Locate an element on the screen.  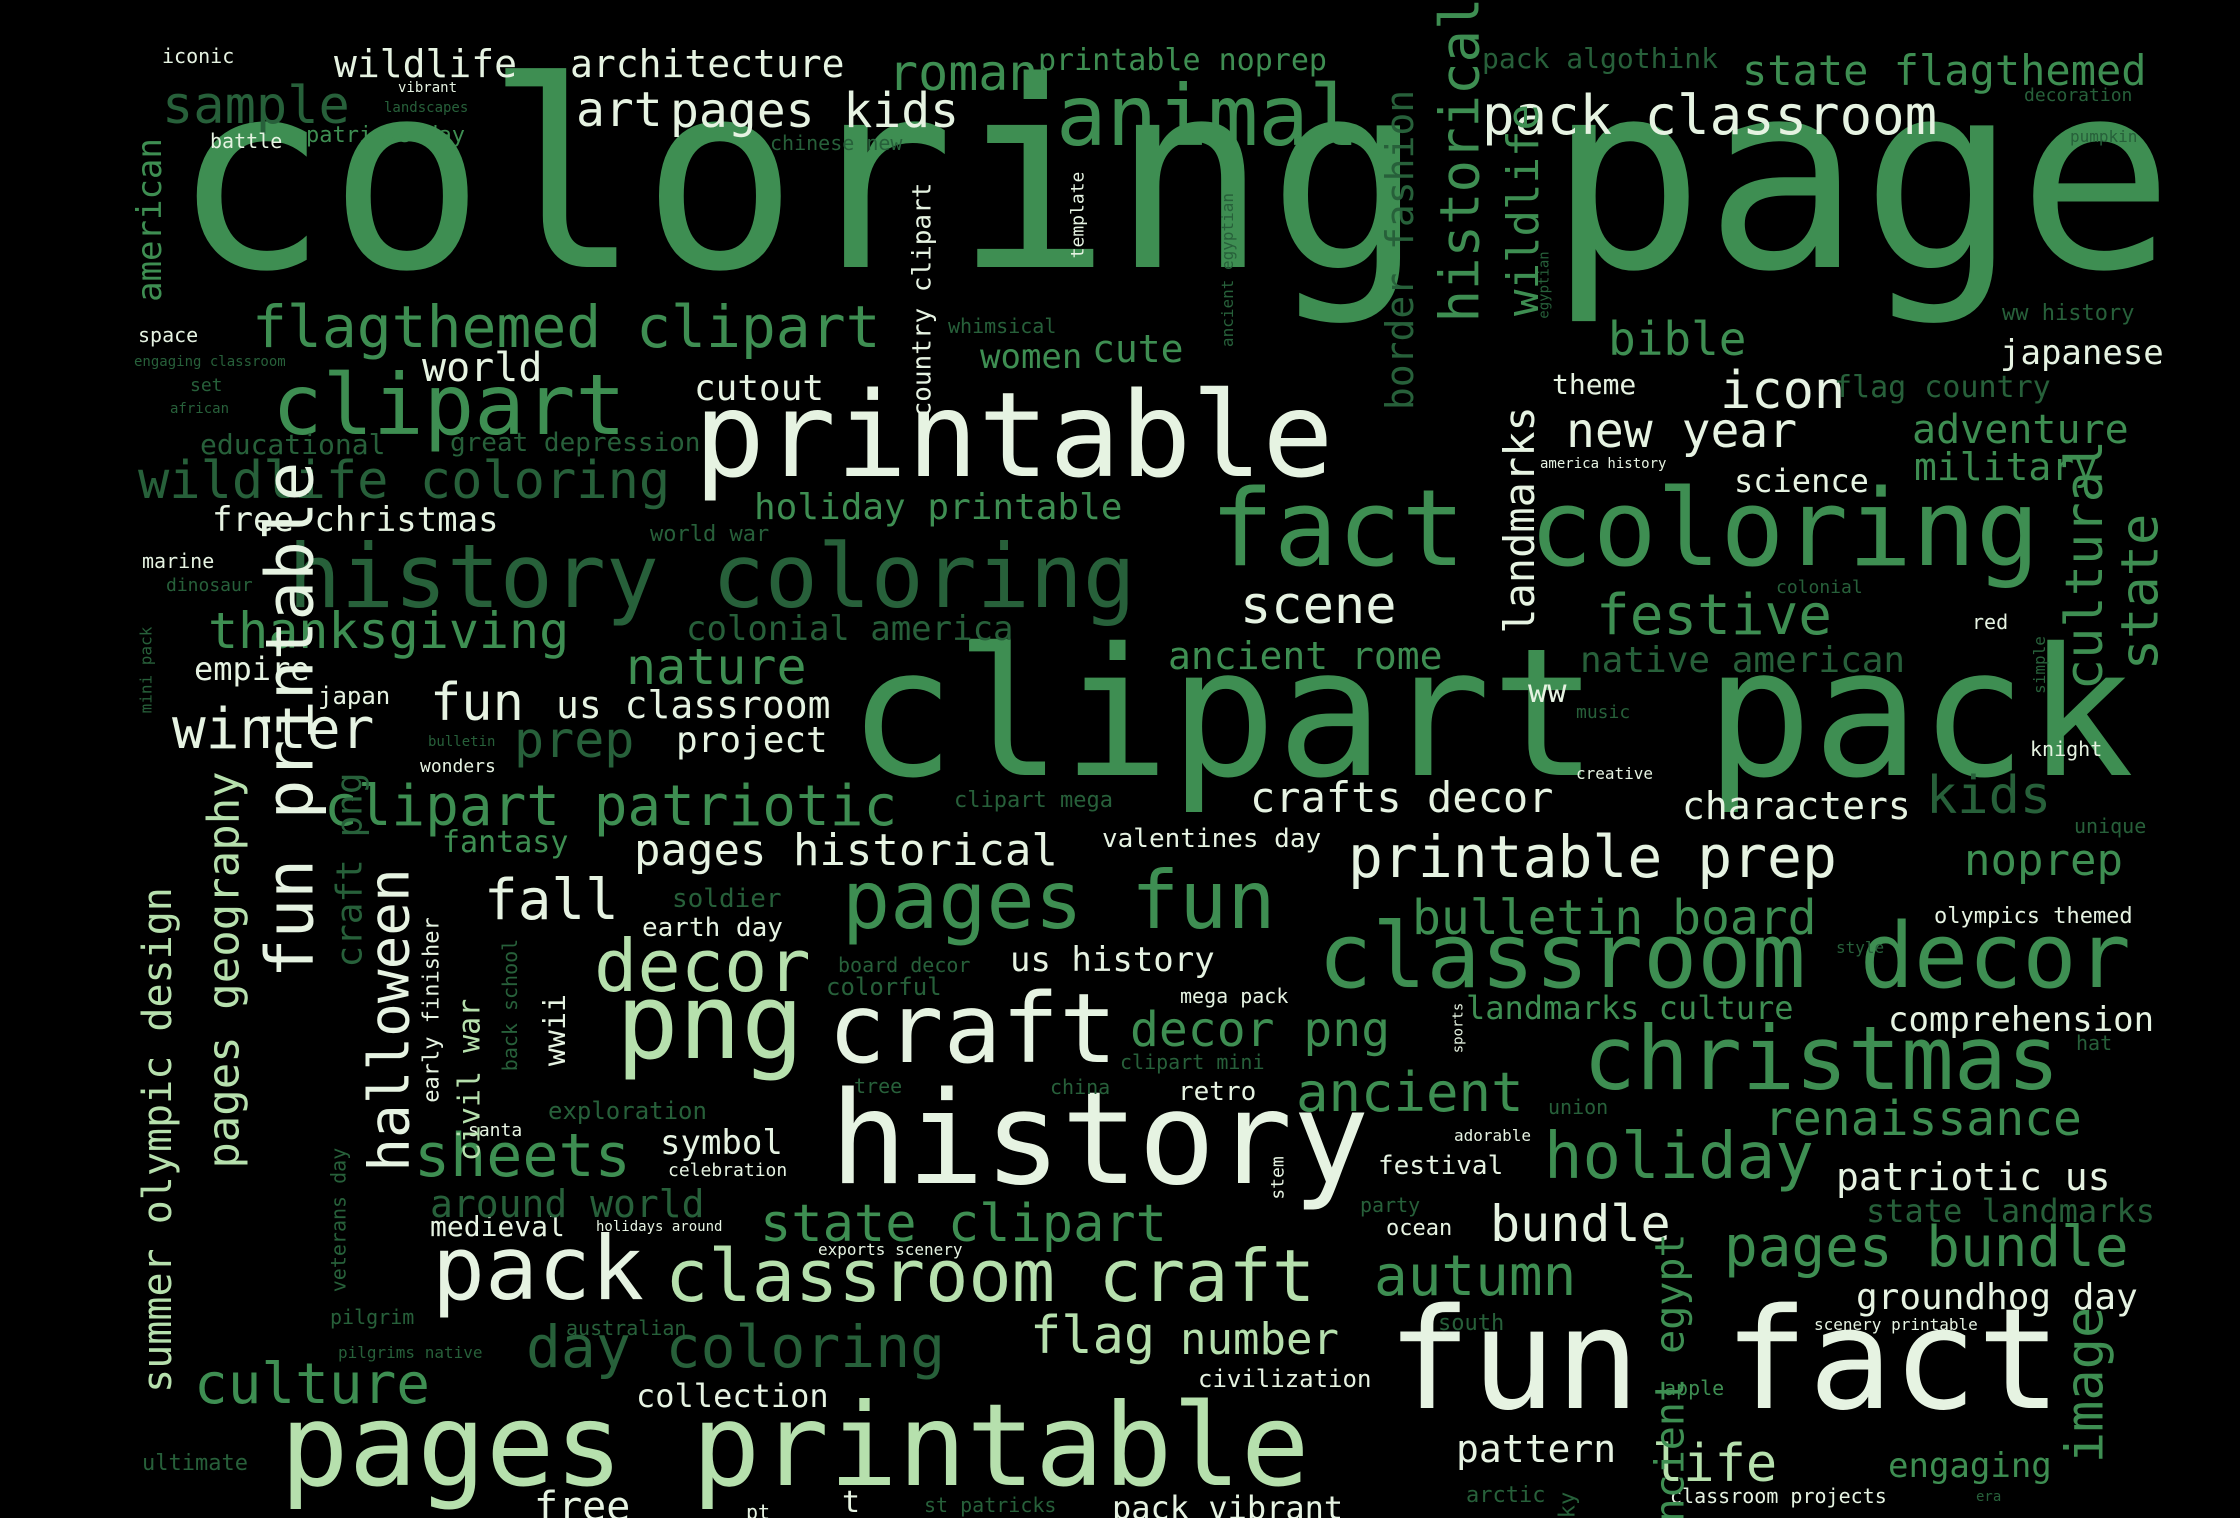
cloud-word: pack algothink is located at coordinates (1600, 58).